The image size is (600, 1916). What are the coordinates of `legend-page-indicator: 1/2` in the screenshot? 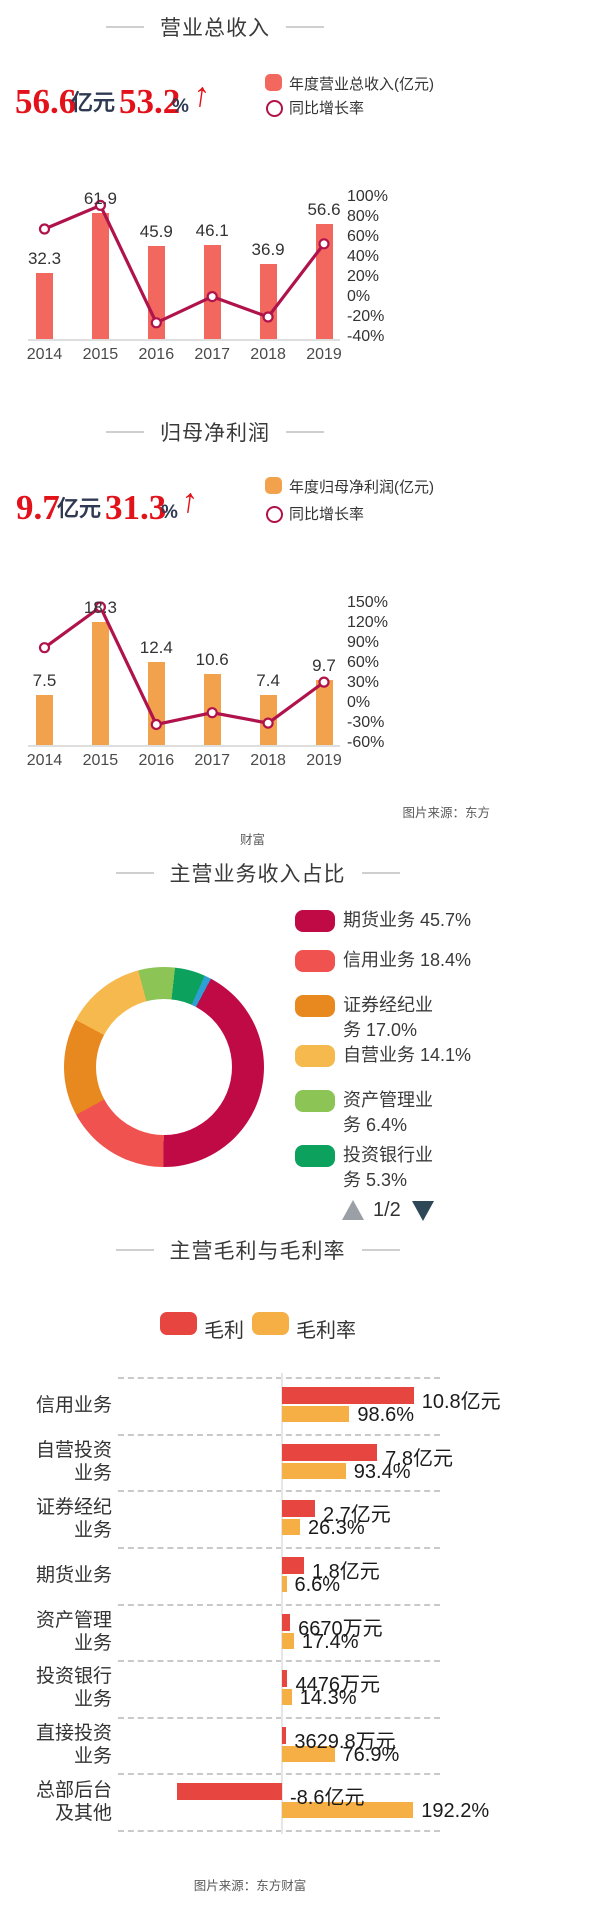 It's located at (387, 1210).